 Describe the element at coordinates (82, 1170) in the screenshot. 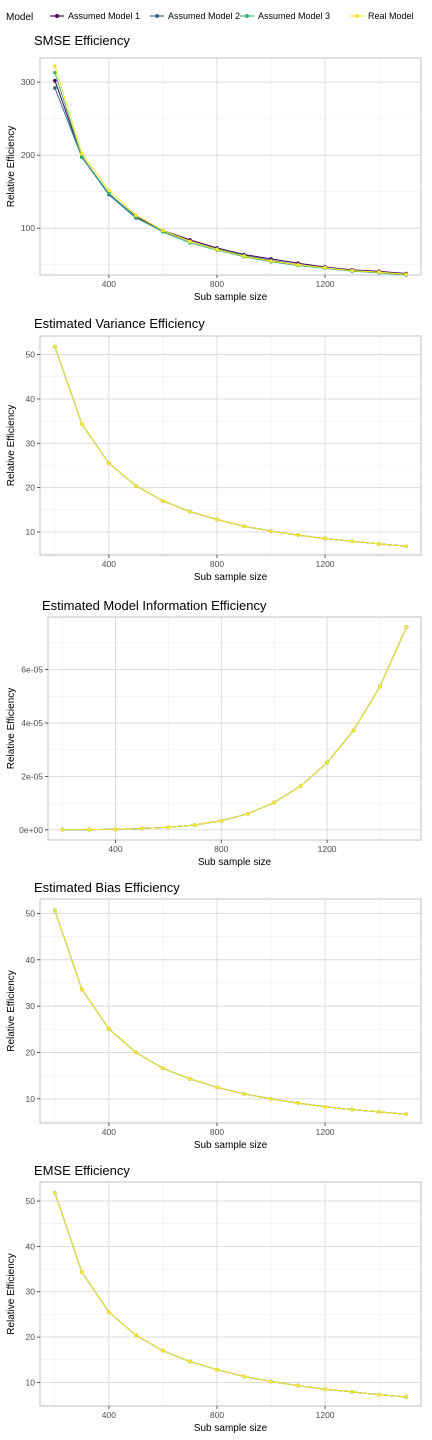

I see `chart-title: EMSE Efficiency` at that location.